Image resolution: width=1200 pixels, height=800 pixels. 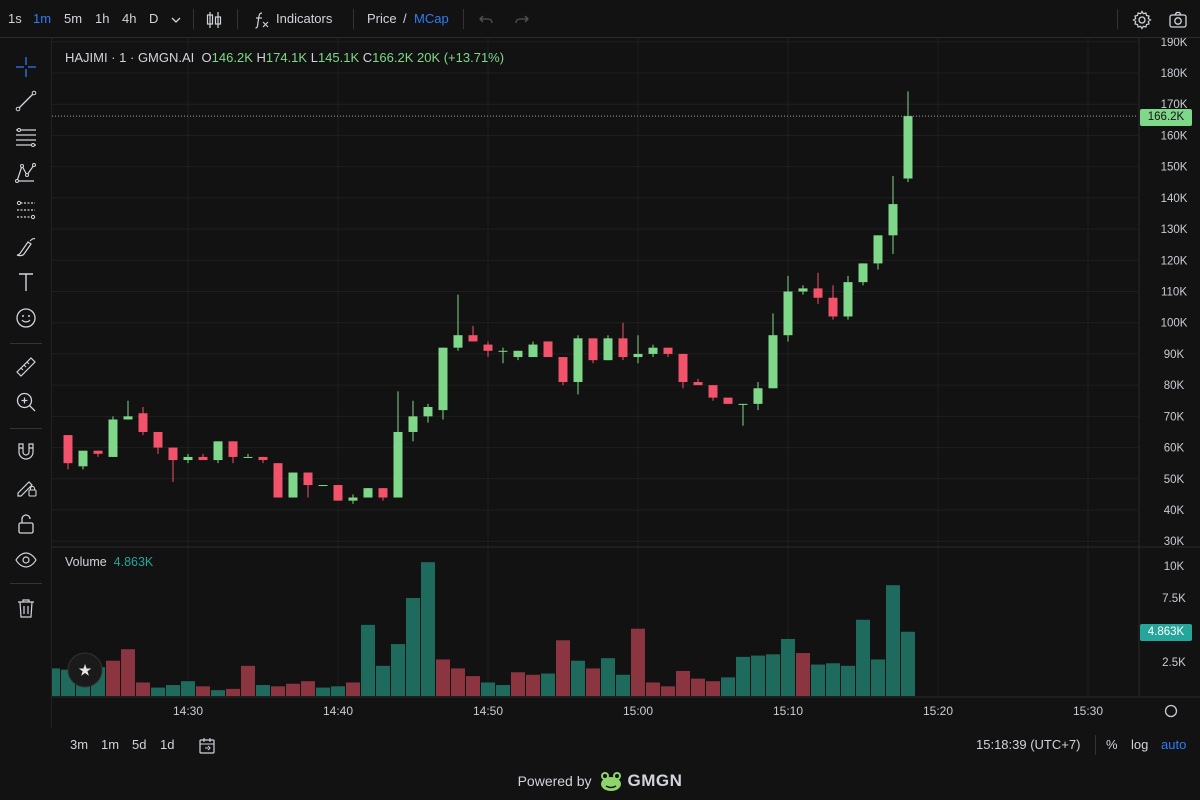 I want to click on gear-icon, so click(x=1142, y=19).